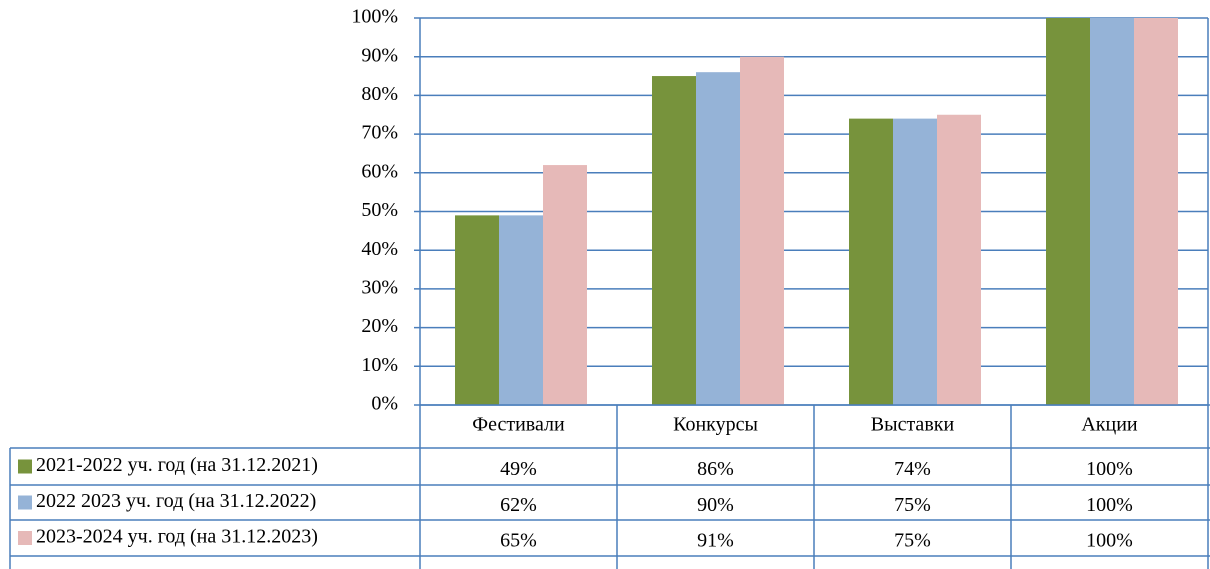 The height and width of the screenshot is (569, 1210). I want to click on table-cell: 91%, so click(715, 541).